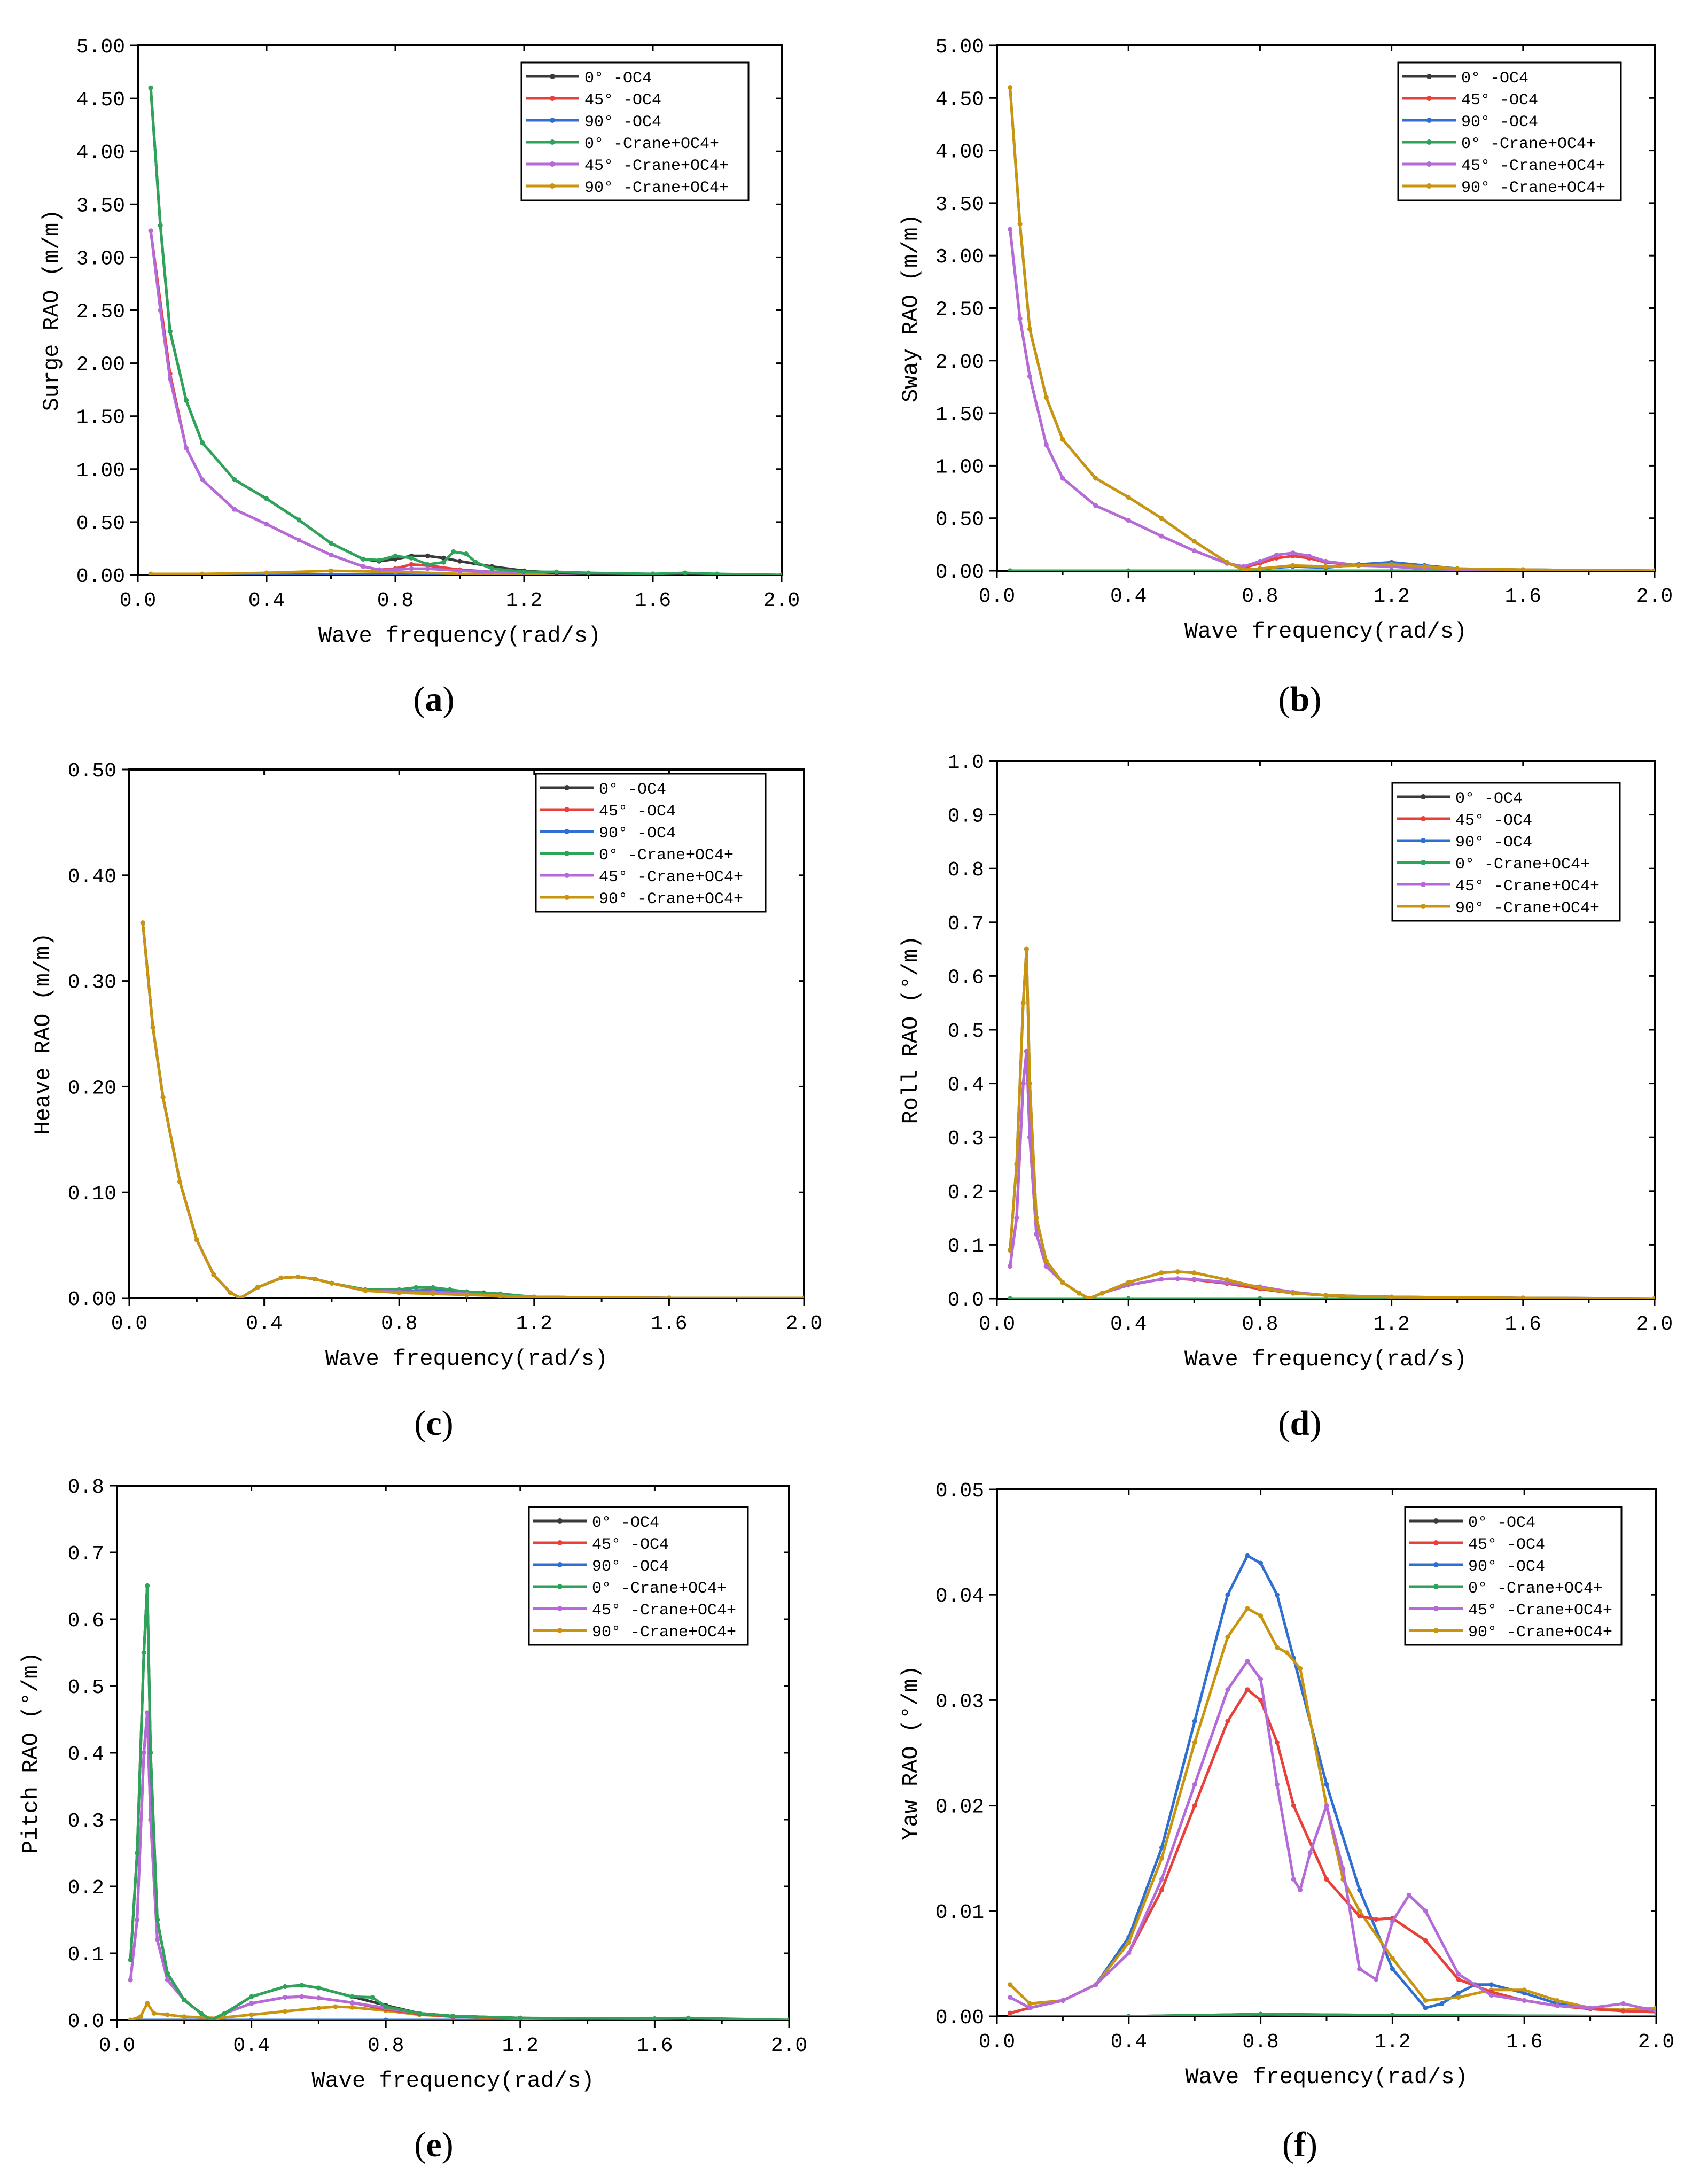 Image resolution: width=1708 pixels, height=2175 pixels. Describe the element at coordinates (100, 418) in the screenshot. I see `y-tick-label: 1.50` at that location.